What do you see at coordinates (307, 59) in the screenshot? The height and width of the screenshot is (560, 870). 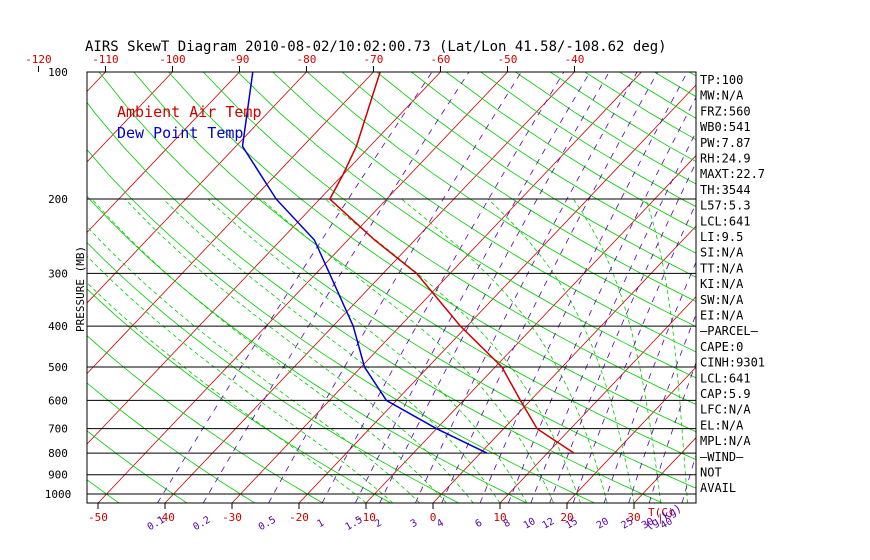 I see `top-tick-label: -80` at bounding box center [307, 59].